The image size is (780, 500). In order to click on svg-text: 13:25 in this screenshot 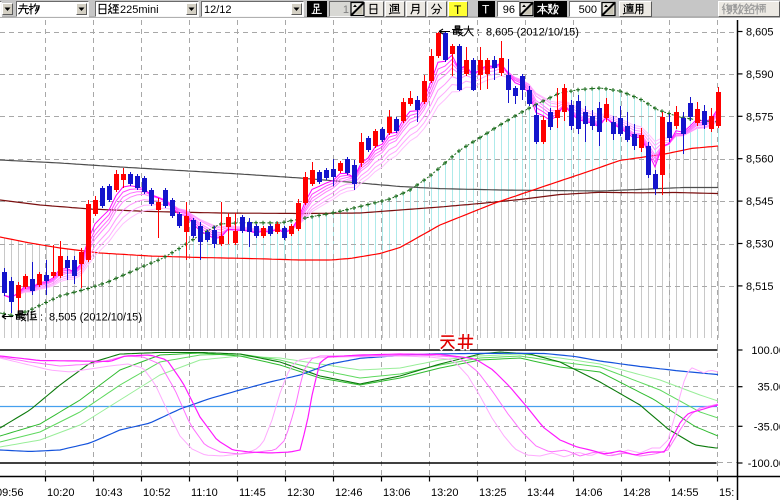, I will do `click(493, 493)`.